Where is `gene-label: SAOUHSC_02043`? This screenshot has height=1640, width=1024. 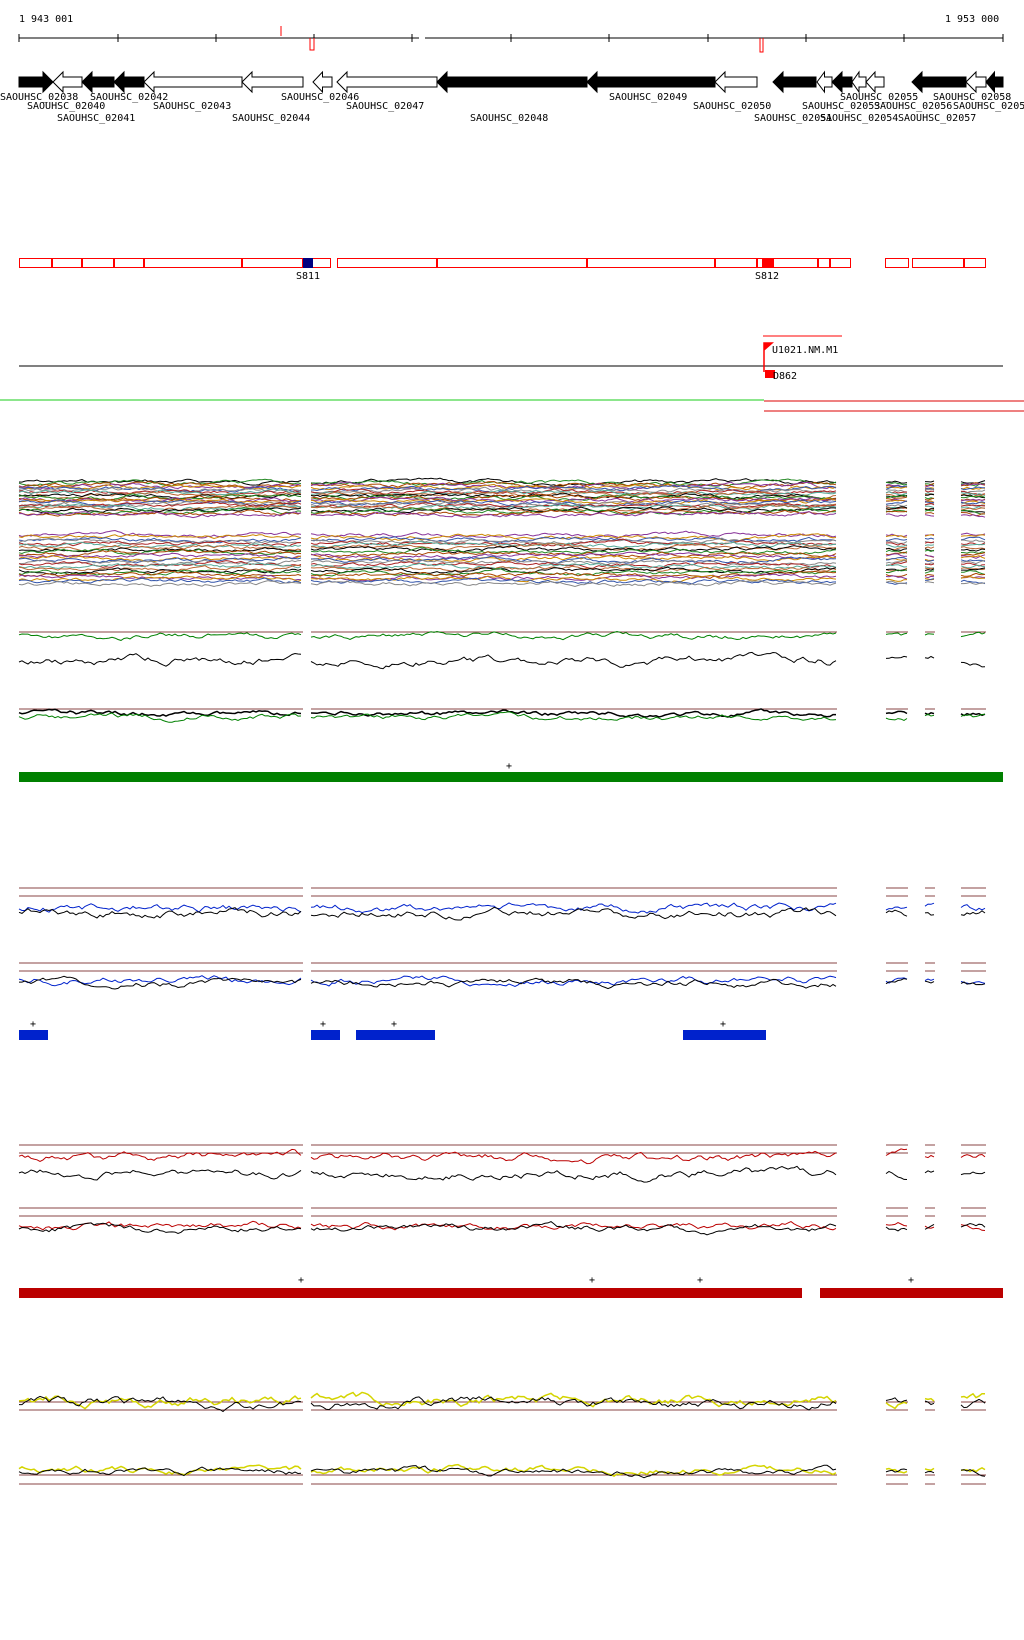
gene-label: SAOUHSC_02043 is located at coordinates (192, 106).